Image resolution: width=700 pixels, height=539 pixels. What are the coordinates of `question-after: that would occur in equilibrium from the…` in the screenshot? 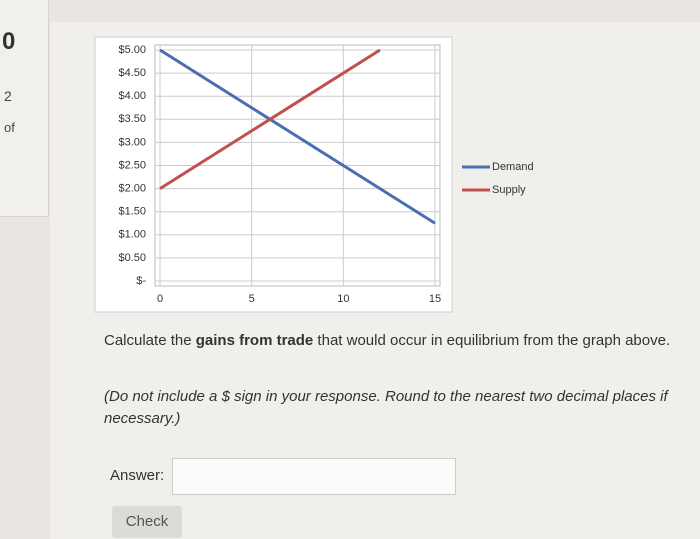 It's located at (492, 340).